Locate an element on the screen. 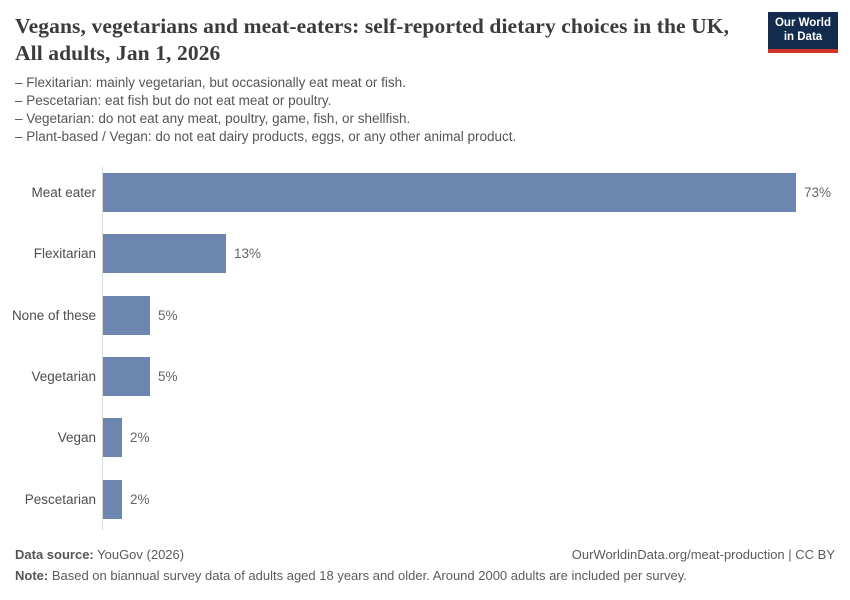 This screenshot has width=850, height=600. bar-track: 13% is located at coordinates (473, 254).